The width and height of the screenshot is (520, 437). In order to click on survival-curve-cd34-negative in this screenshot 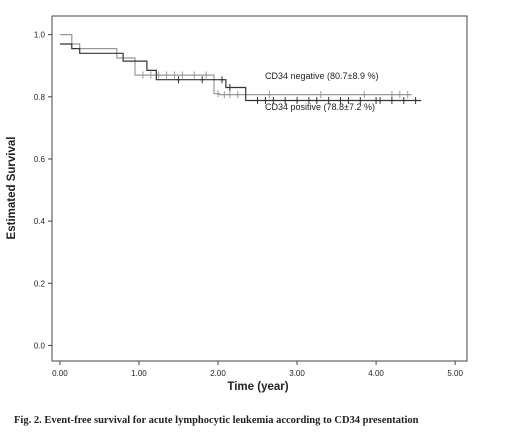, I will do `click(235, 64)`.